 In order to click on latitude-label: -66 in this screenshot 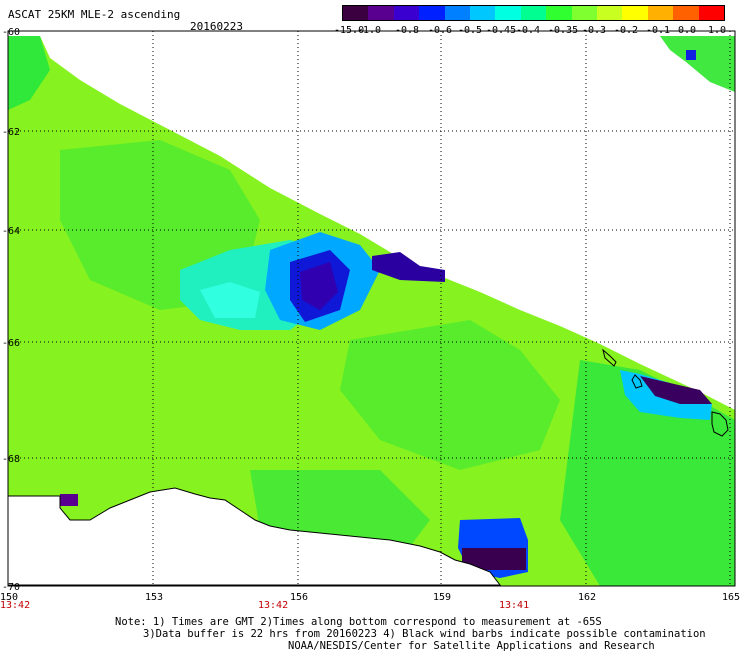, I will do `click(11, 343)`.